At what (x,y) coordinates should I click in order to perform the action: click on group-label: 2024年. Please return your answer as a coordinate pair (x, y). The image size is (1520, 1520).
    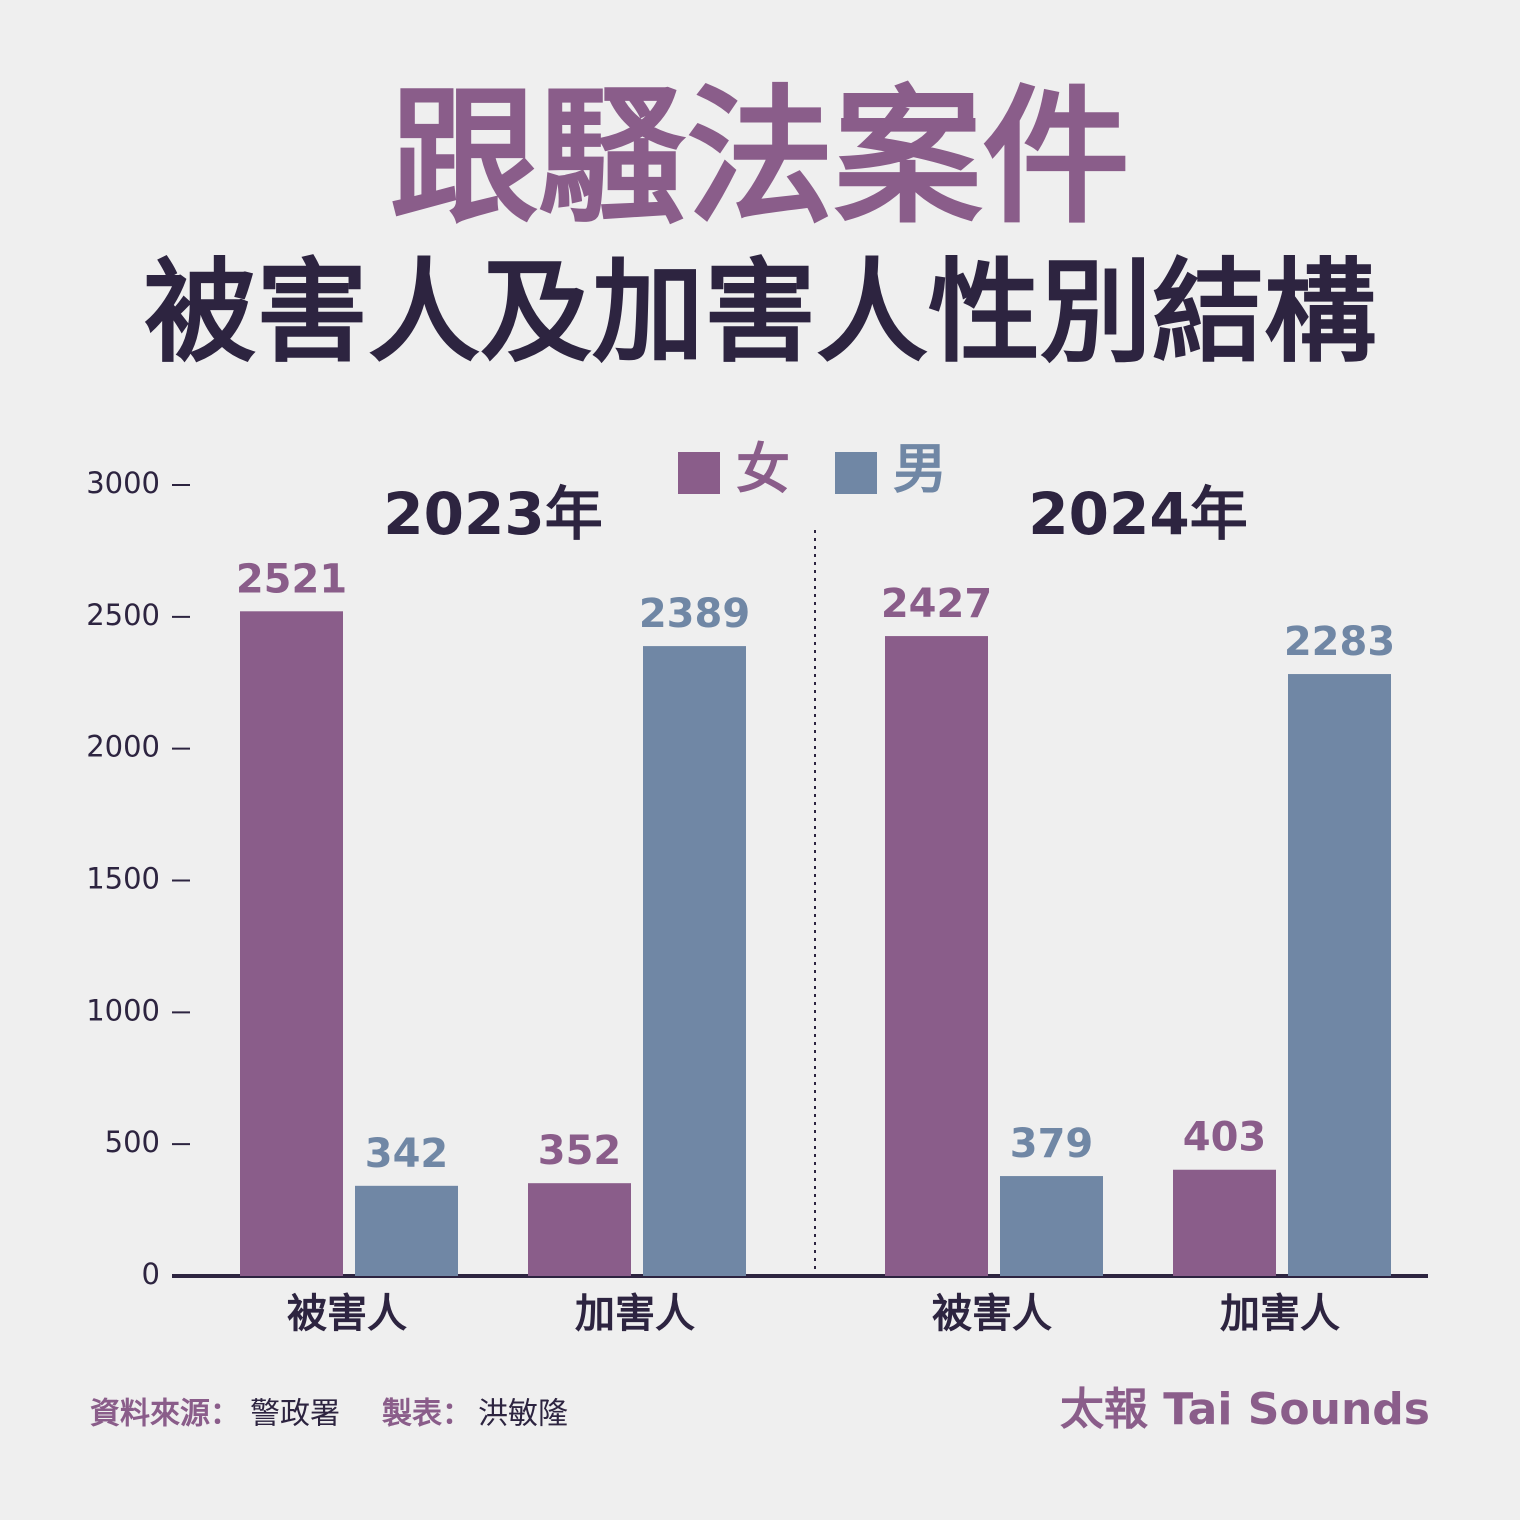
    Looking at the image, I should click on (1137, 514).